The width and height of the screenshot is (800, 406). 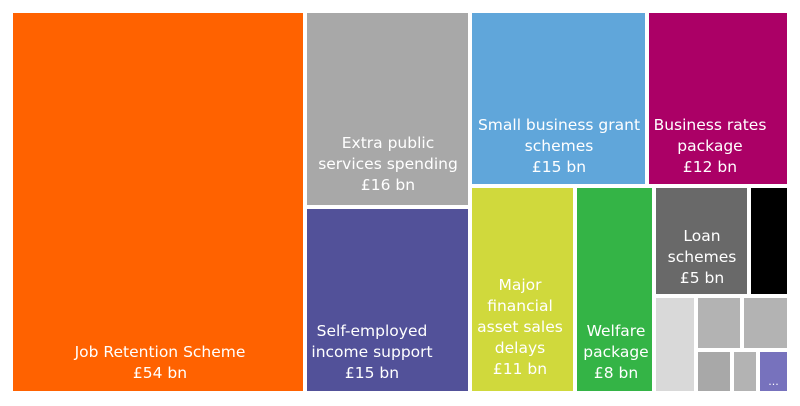 What do you see at coordinates (160, 373) in the screenshot?
I see `tile-value-label: £54 bn` at bounding box center [160, 373].